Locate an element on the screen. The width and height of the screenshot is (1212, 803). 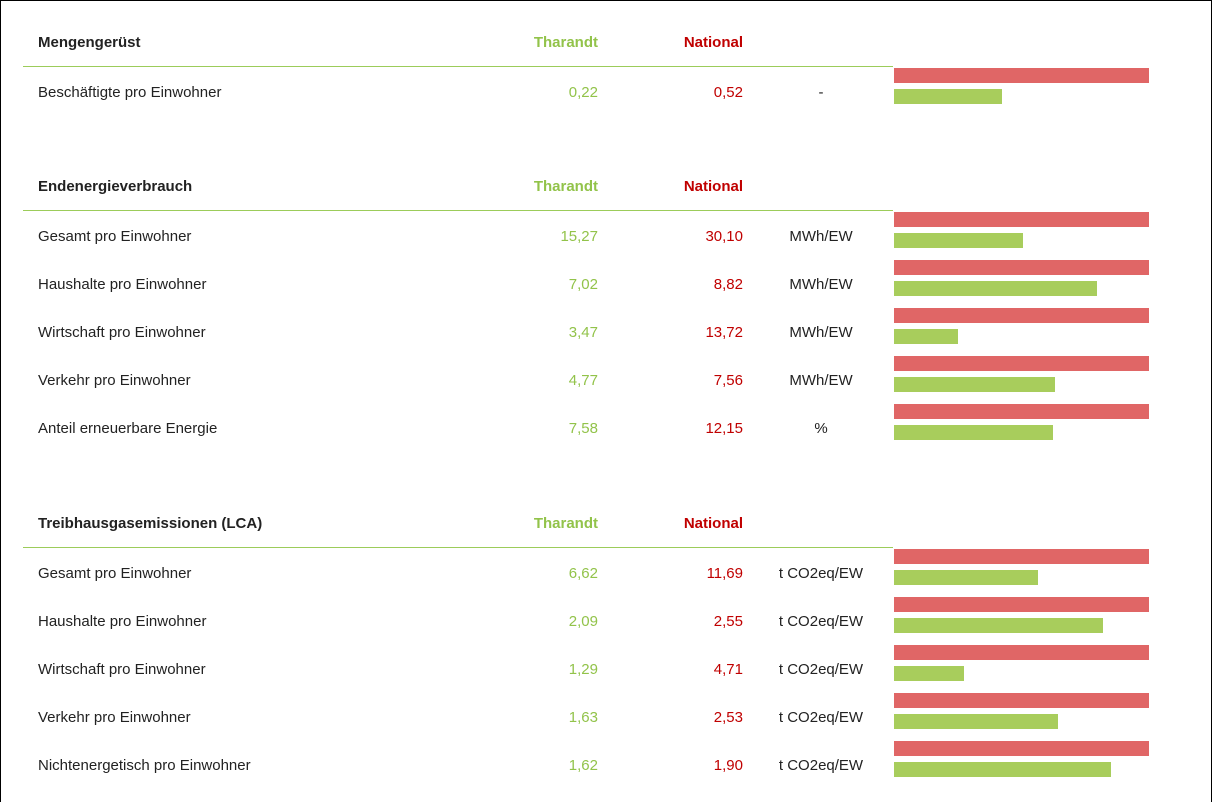
national-value: 7,56 is located at coordinates (728, 380).